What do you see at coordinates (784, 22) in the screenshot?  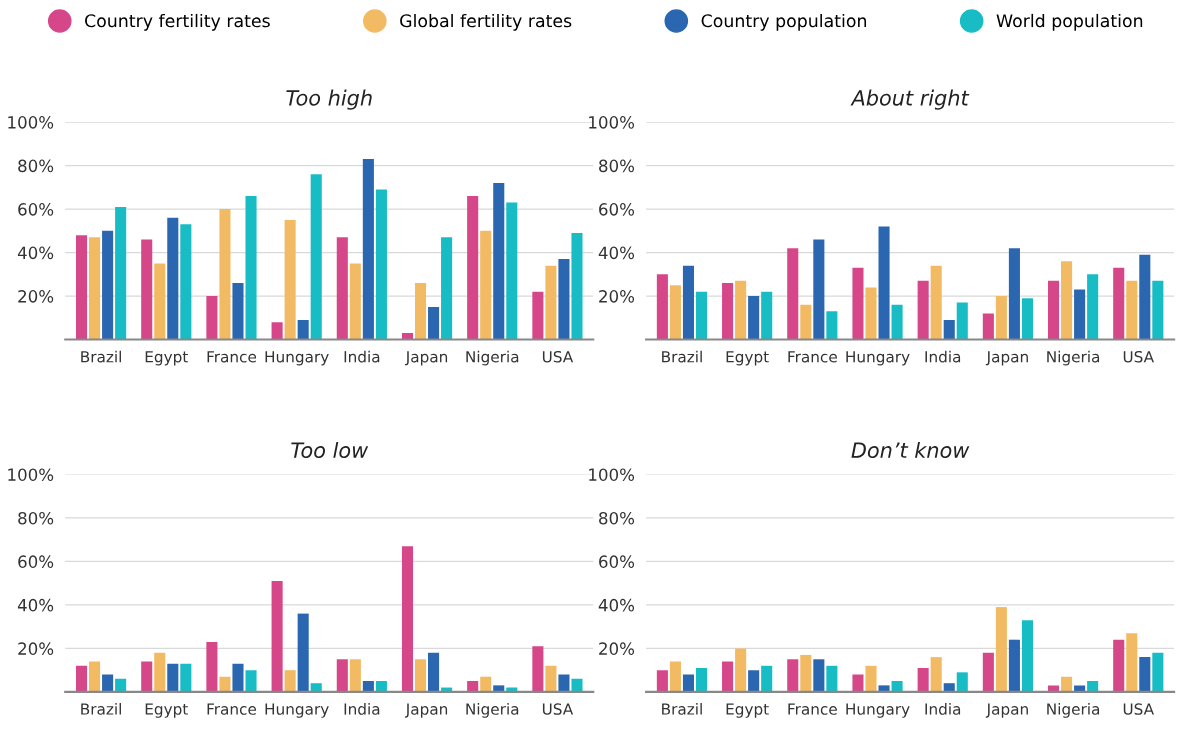 I see `legend-label: Country population` at bounding box center [784, 22].